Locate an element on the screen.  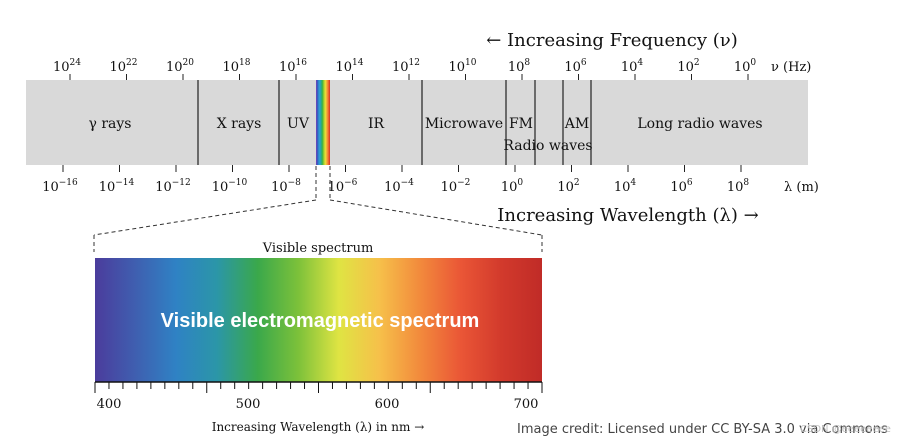
frequency-label: 1016 is located at coordinates (293, 66).